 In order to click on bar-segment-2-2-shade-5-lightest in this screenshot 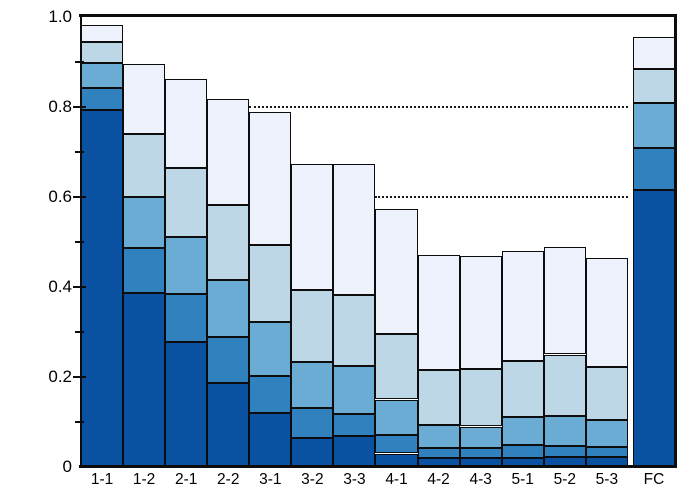, I will do `click(228, 152)`.